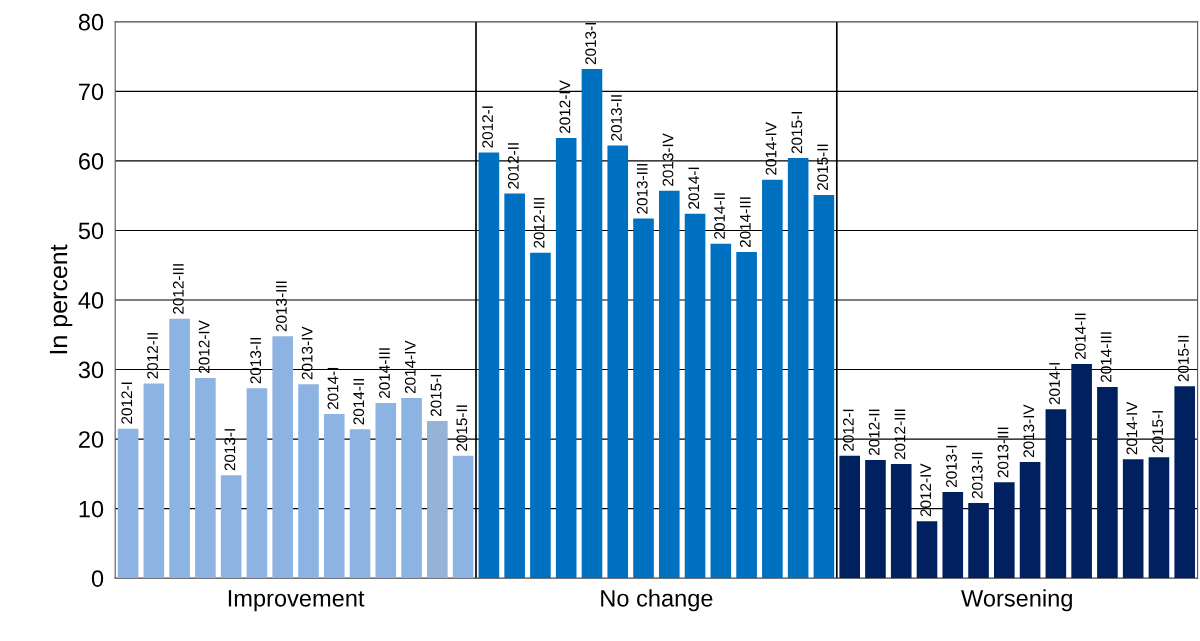 The width and height of the screenshot is (1200, 641). I want to click on y-tick-label: 0, so click(97, 578).